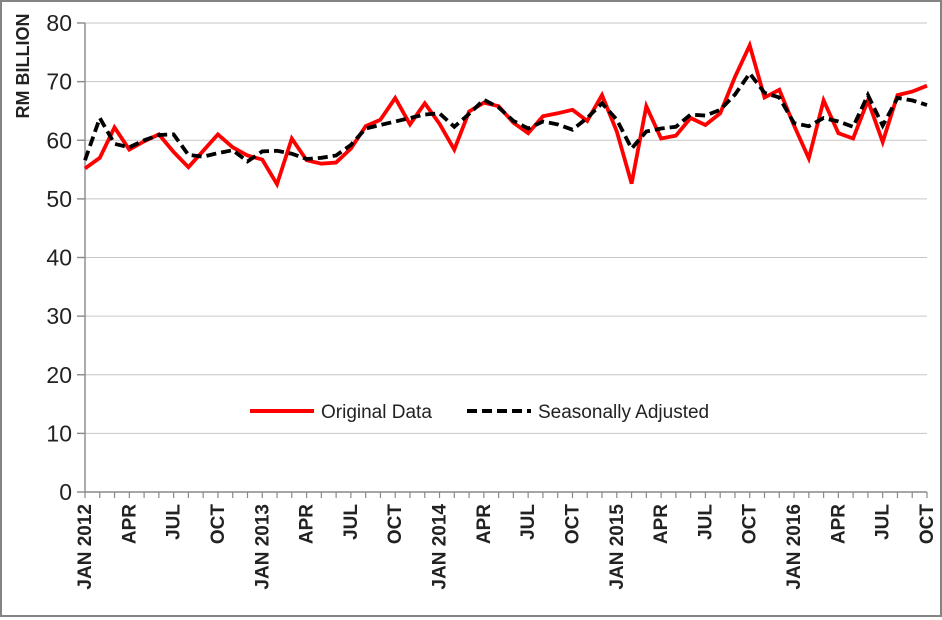 This screenshot has width=942, height=620. Describe the element at coordinates (617, 547) in the screenshot. I see `x-tick-label: JAN 2015` at that location.